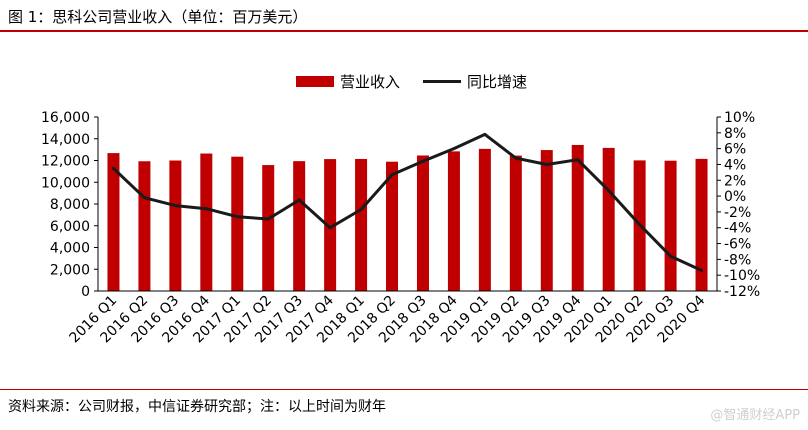 Image resolution: width=808 pixels, height=430 pixels. Describe the element at coordinates (65, 183) in the screenshot. I see `left-tick-label: 10,000` at that location.